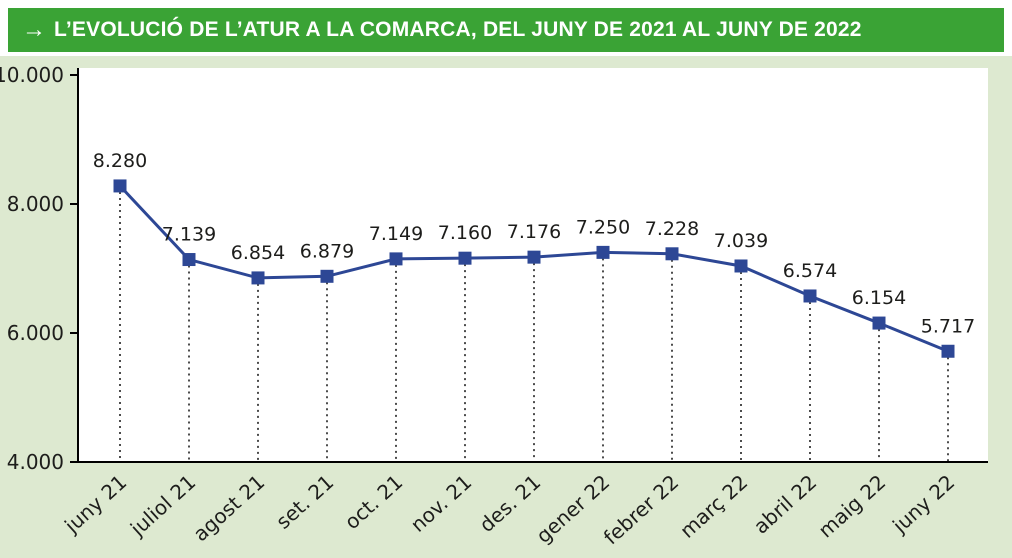  Describe the element at coordinates (95, 504) in the screenshot. I see `x-axis-tick-label: juny 21` at that location.